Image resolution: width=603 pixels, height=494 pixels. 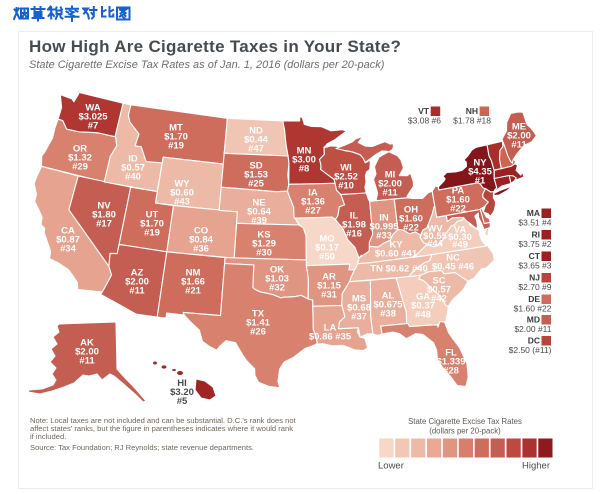 I want to click on svg-text: #40, so click(x=133, y=176).